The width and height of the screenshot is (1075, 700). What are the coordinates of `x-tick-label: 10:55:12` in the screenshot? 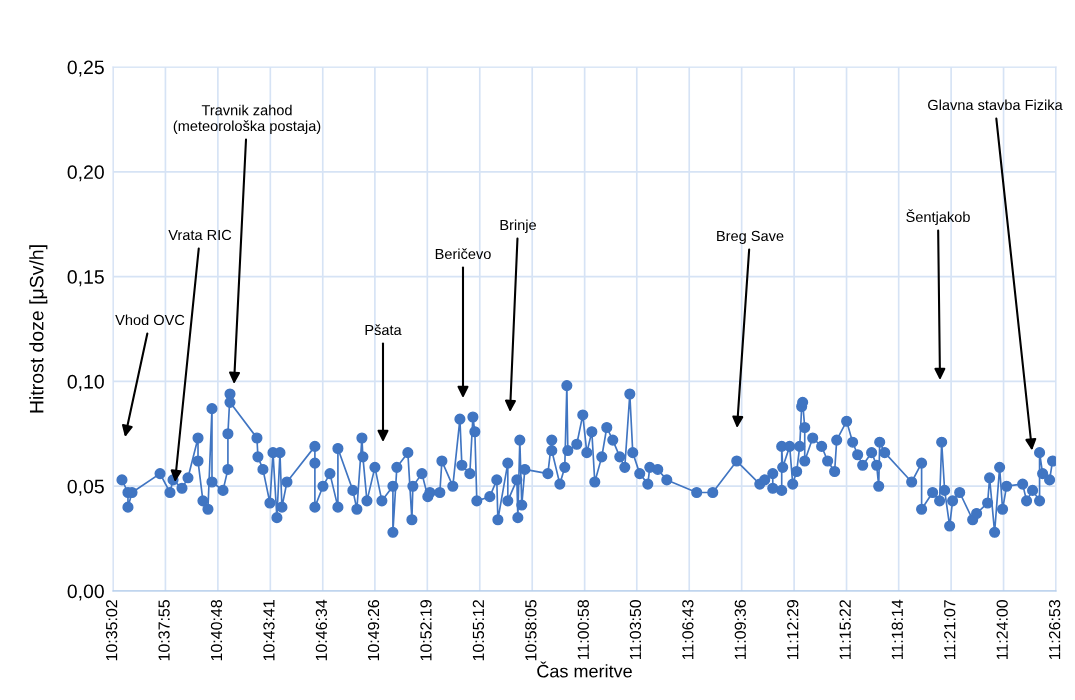 It's located at (478, 630).